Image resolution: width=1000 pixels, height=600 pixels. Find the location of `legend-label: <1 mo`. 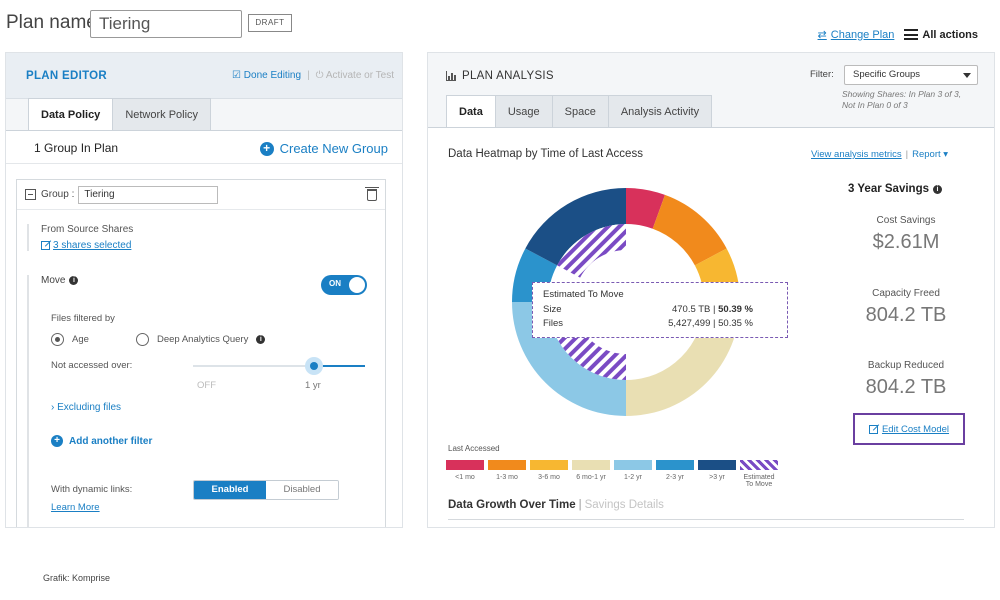

legend-label: <1 mo is located at coordinates (465, 477).